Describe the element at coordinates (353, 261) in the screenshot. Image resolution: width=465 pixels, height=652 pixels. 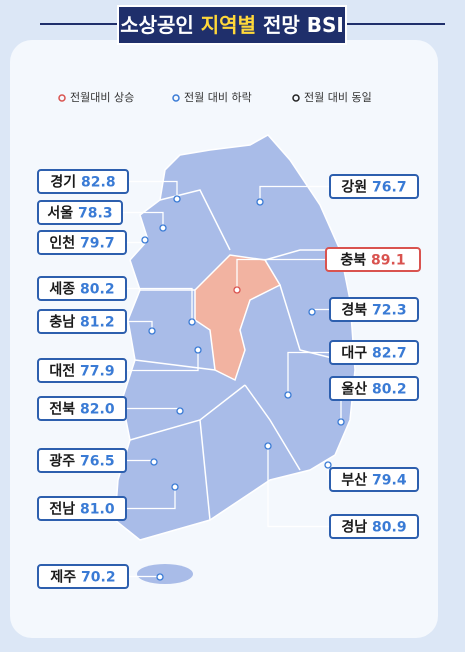
I see `region-name: 충북` at that location.